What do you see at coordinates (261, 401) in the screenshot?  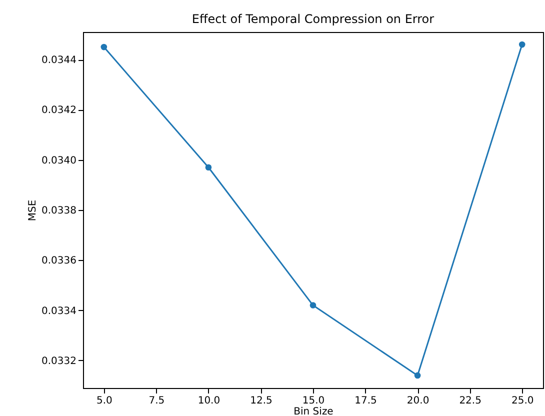 I see `x-tick-label: 12.5` at bounding box center [261, 401].